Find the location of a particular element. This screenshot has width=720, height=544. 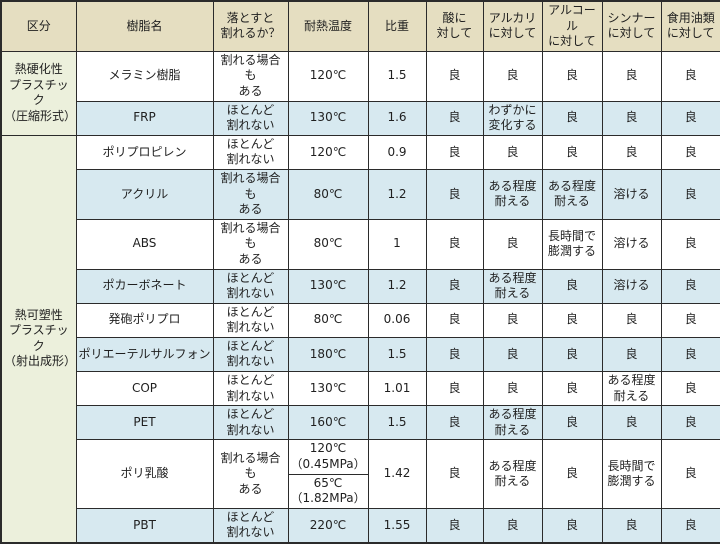

table-row: COP ほとんど 割れない 130℃ 1.01 良 良 良 ある程度 耐える 良 is located at coordinates (360, 389).